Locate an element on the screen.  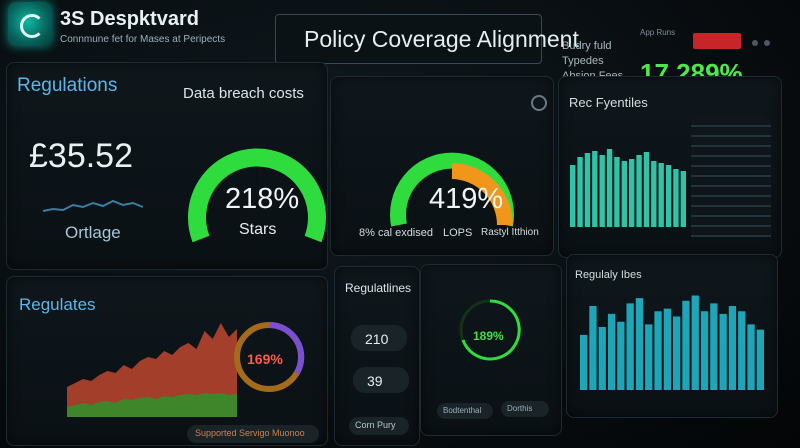
page-title: Policy Coverage Alignment is located at coordinates (441, 39).